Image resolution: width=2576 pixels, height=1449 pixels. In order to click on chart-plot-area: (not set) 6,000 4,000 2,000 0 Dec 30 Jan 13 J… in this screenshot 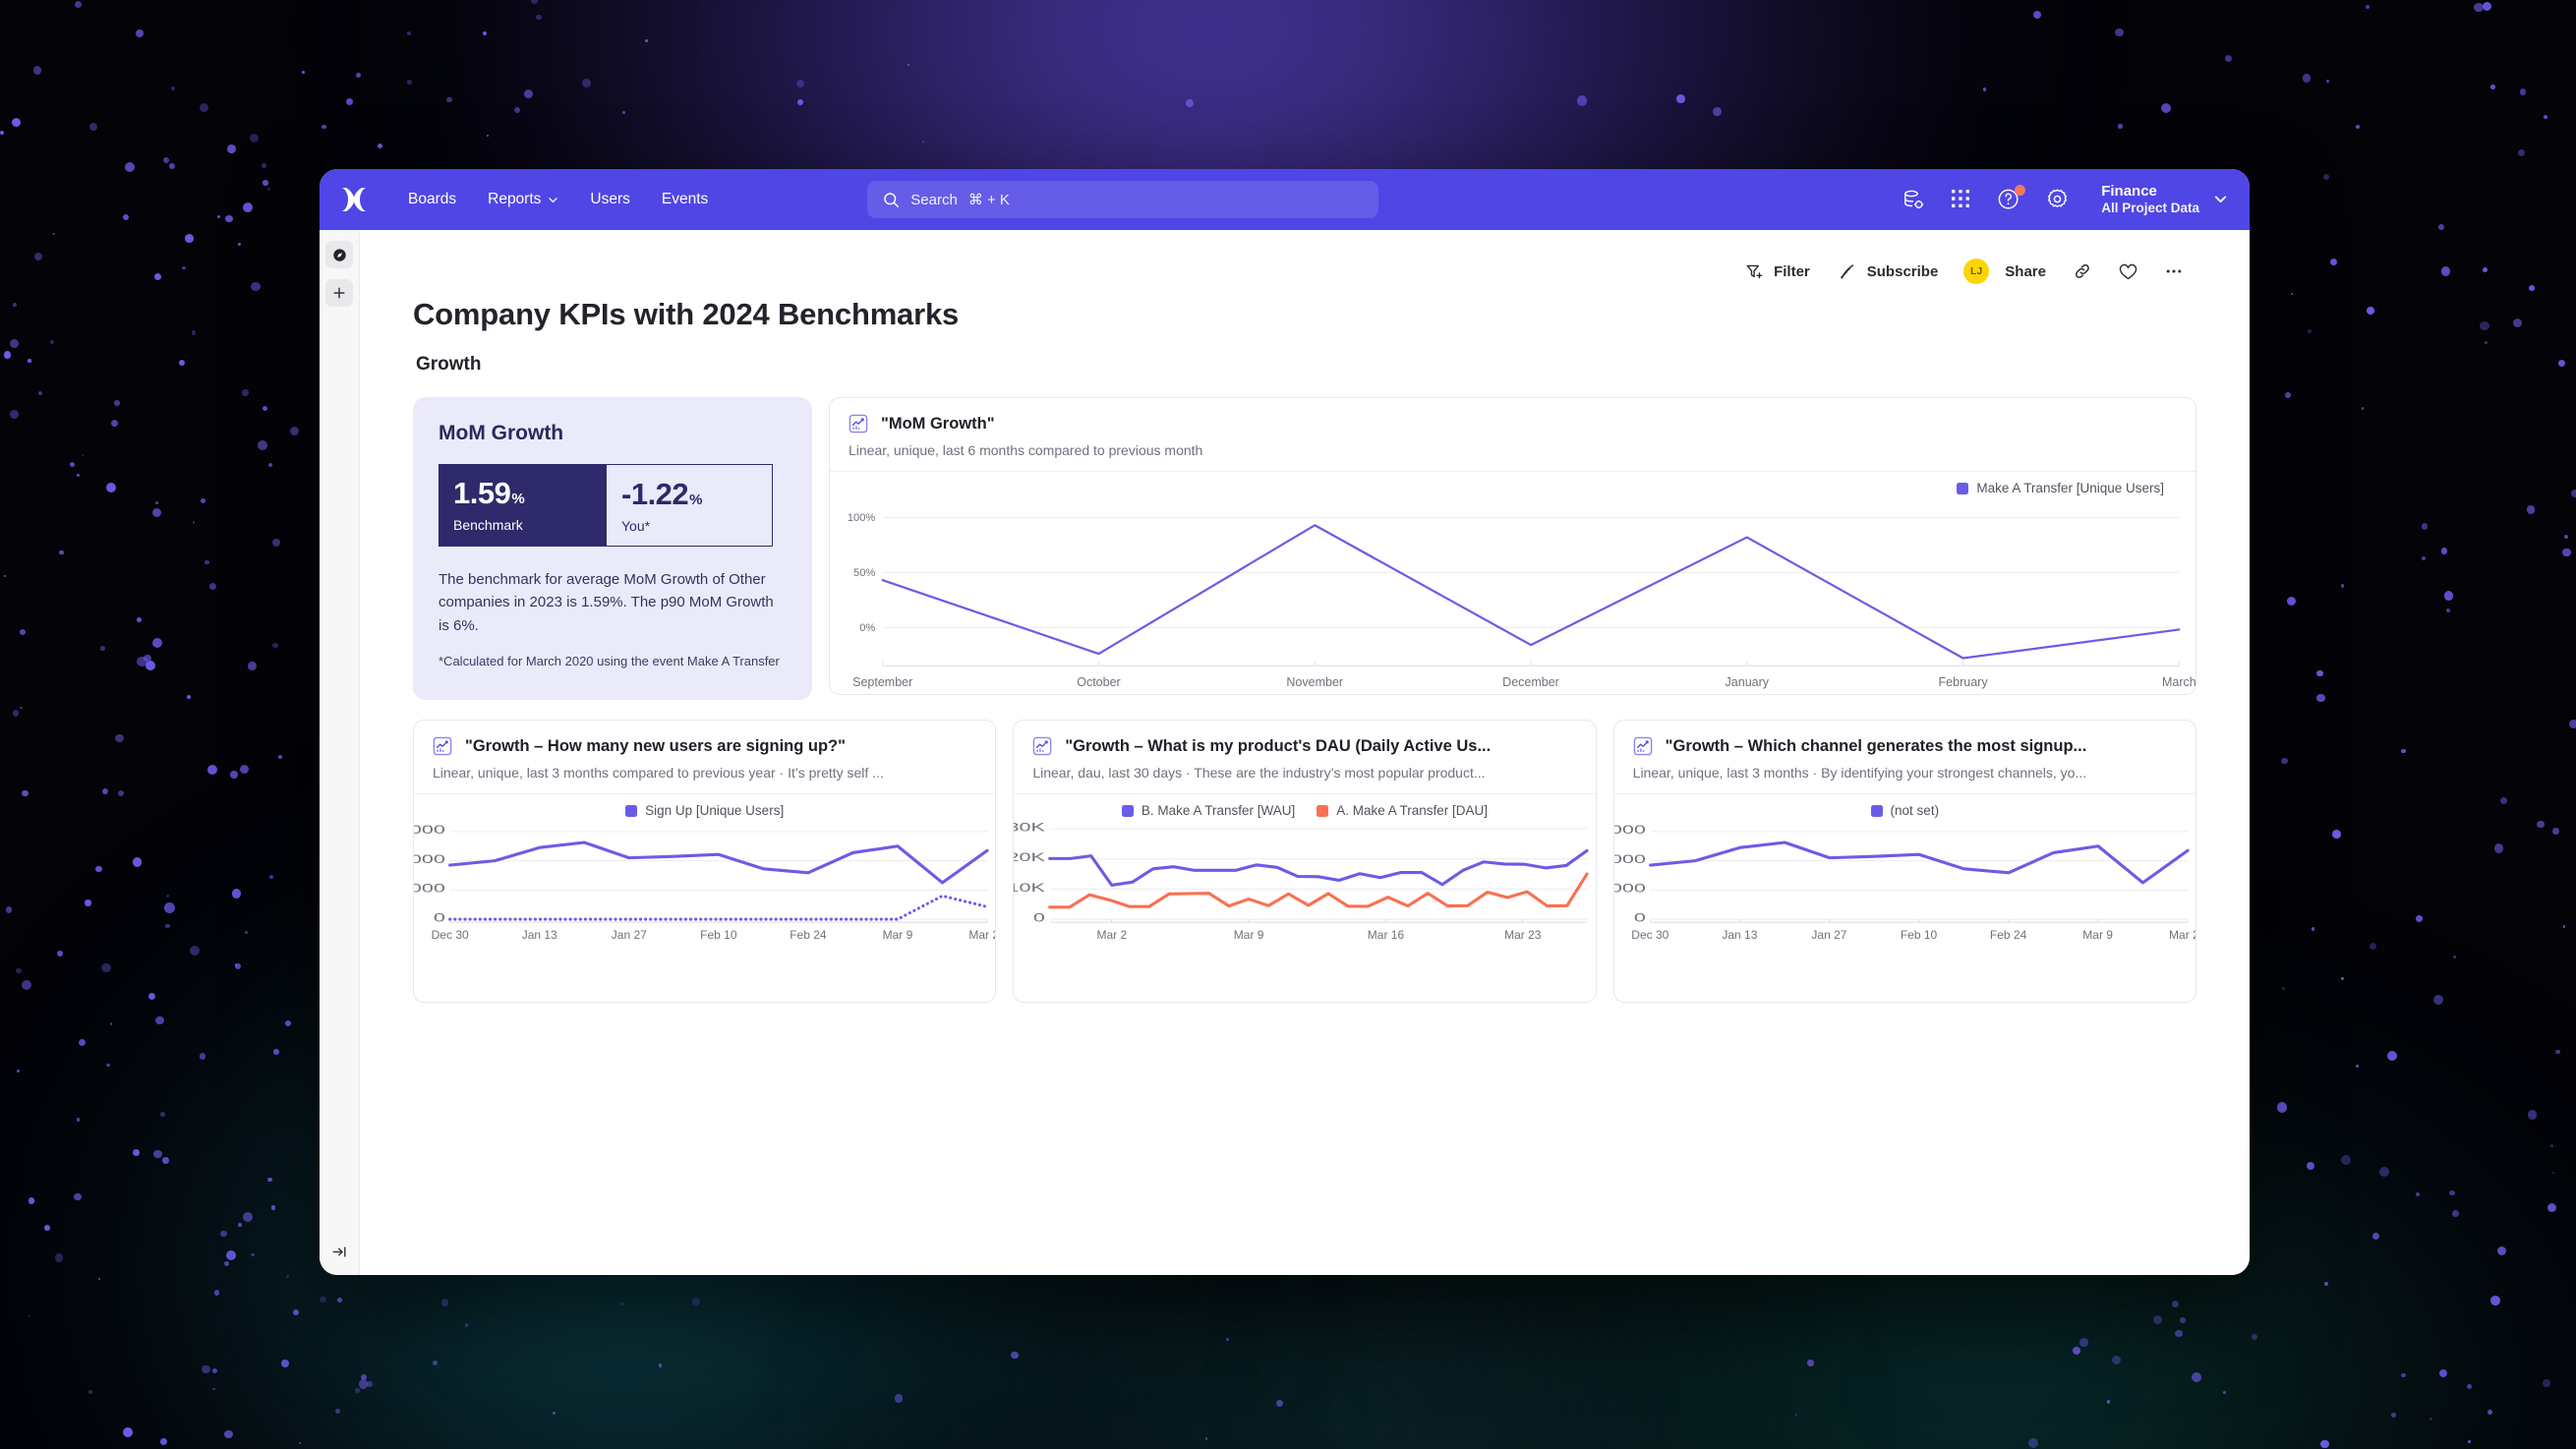, I will do `click(1904, 898)`.